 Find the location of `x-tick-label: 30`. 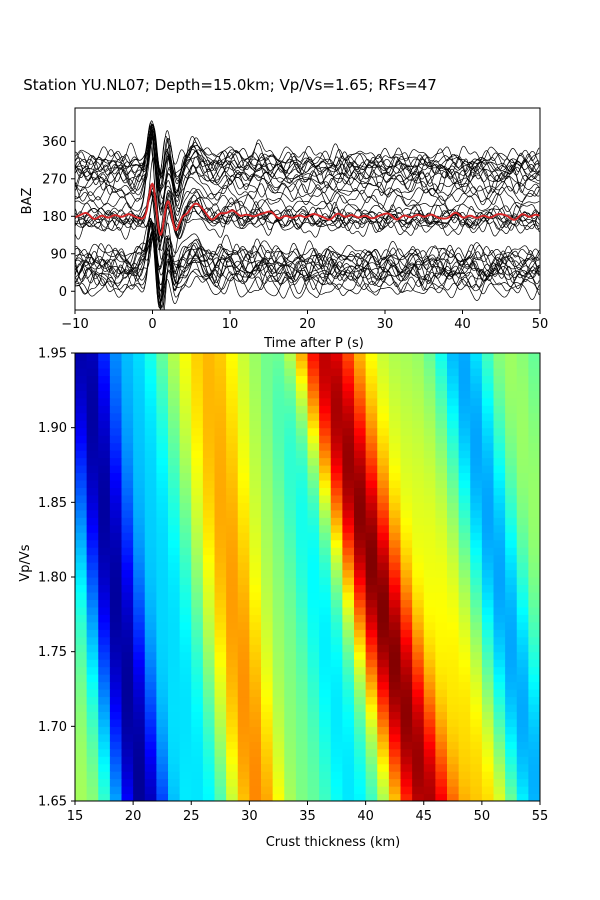

x-tick-label: 30 is located at coordinates (385, 324).